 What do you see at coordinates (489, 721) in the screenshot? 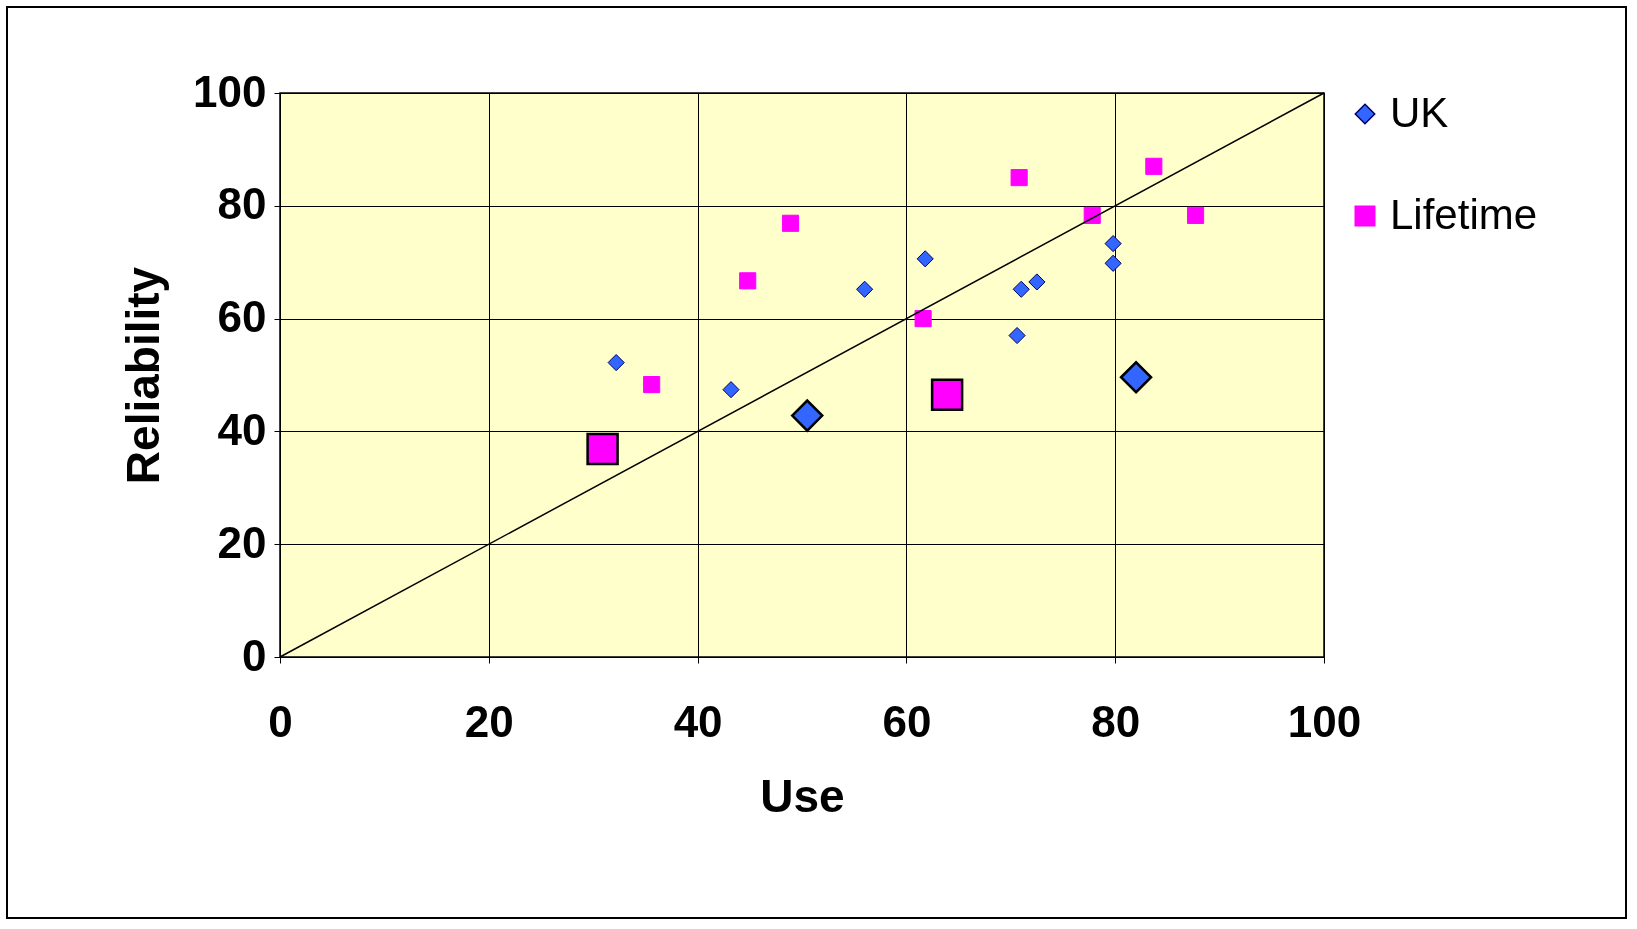
I see `x-tick-label: 20` at bounding box center [489, 721].